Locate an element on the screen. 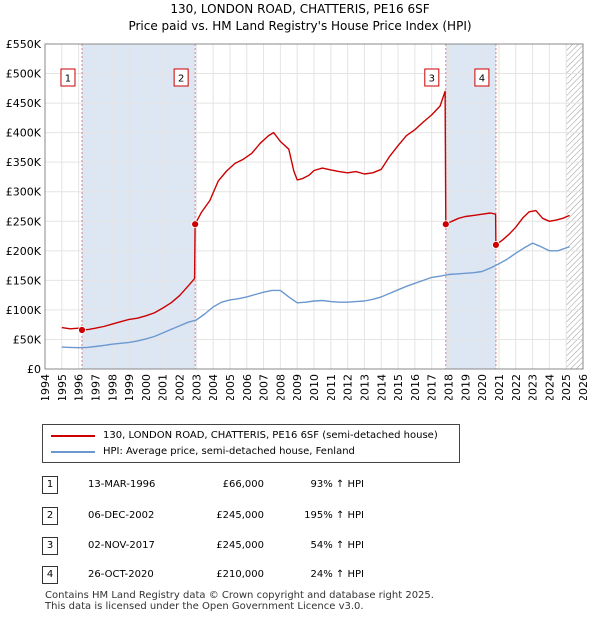  sale-label-1: 1 is located at coordinates (68, 79).